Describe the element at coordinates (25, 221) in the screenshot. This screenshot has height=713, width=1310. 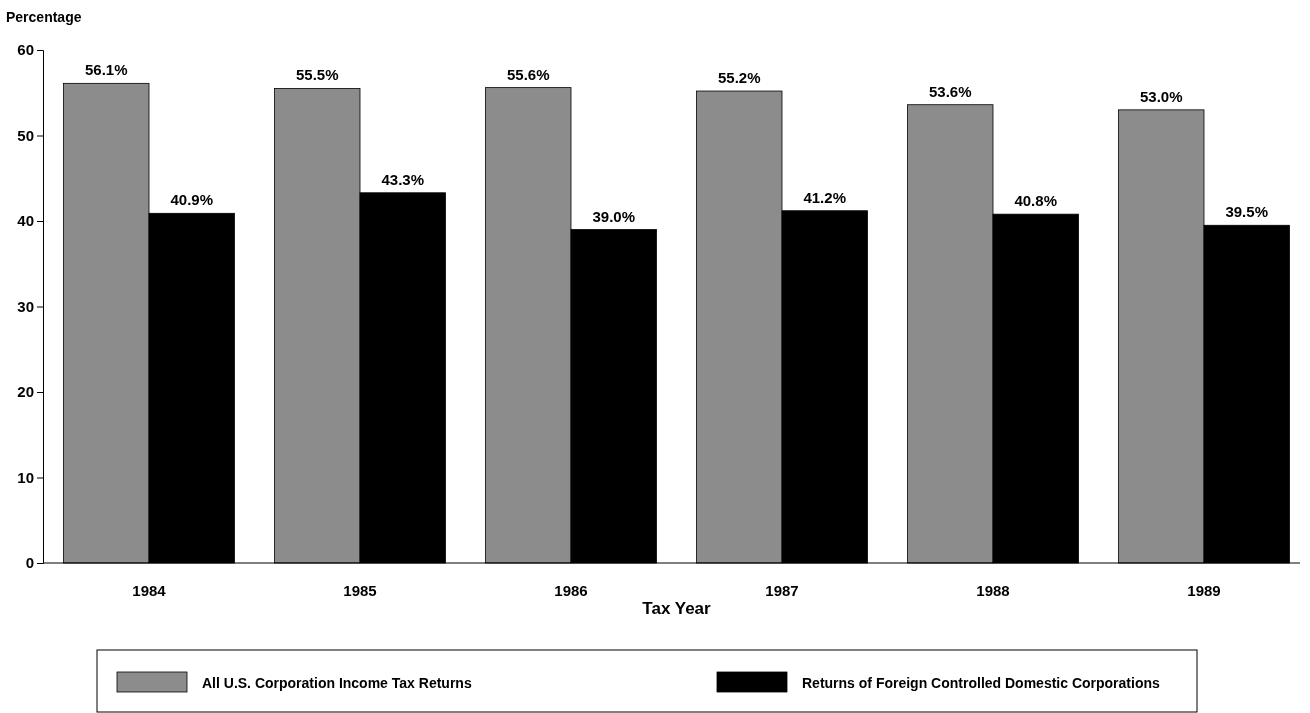
I see `y-tick-label: 40` at that location.